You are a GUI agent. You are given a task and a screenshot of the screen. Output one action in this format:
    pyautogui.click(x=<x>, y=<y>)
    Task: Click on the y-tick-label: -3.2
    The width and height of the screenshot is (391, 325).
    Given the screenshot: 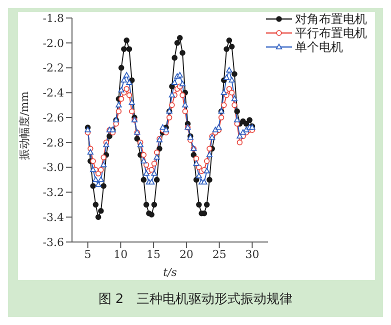 What is the action you would take?
    pyautogui.click(x=53, y=193)
    